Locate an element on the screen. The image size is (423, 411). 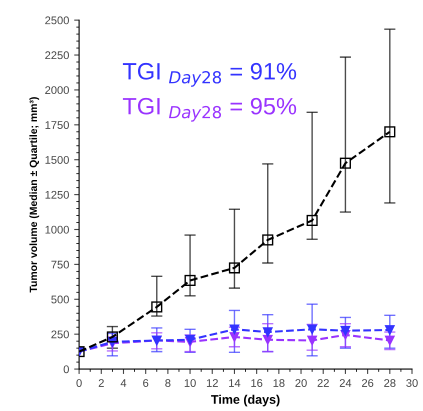
y-tick-label: 2500 is located at coordinates (57, 20).